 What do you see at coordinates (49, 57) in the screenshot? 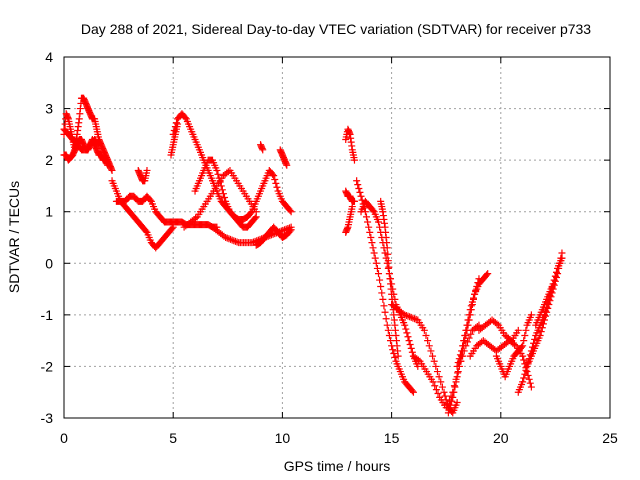
I see `y-tick-label: 4` at bounding box center [49, 57].